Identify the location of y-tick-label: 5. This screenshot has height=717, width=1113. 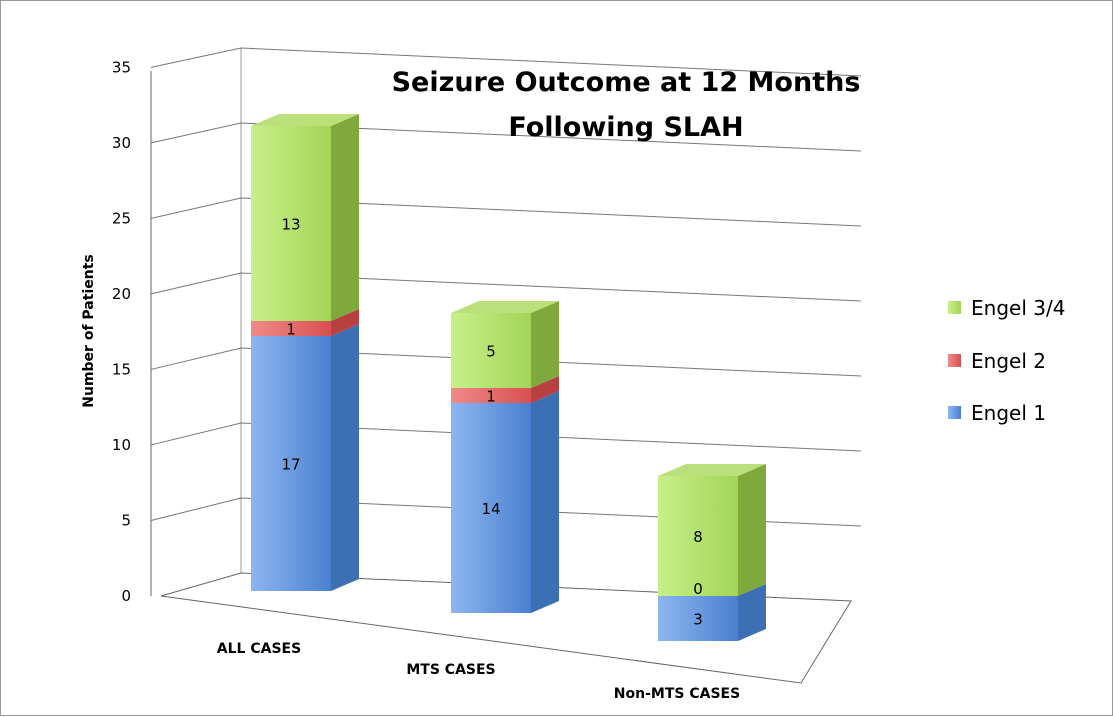
(126, 520).